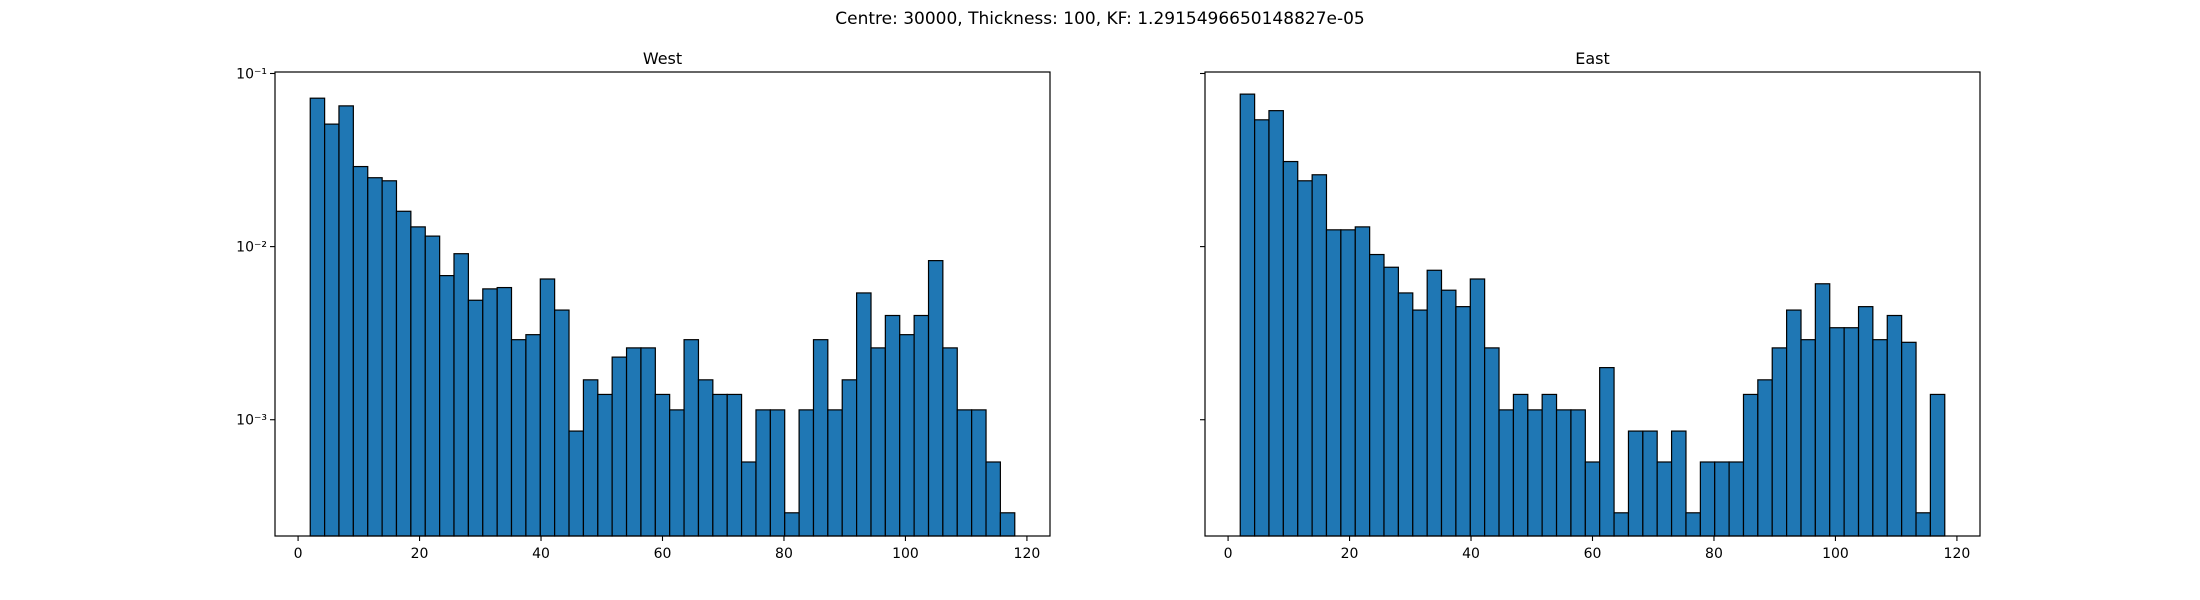 This screenshot has width=2200, height=600. What do you see at coordinates (251, 248) in the screenshot?
I see `y-tick-label: 10⁻²` at bounding box center [251, 248].